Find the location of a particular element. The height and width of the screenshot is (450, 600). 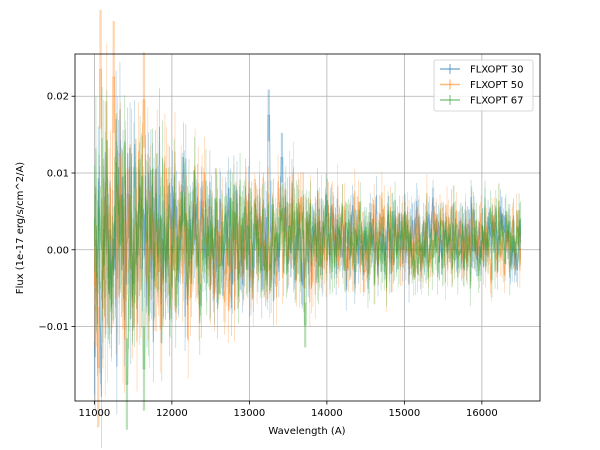

x-axis-label: Wavelength (A) is located at coordinates (306, 431).